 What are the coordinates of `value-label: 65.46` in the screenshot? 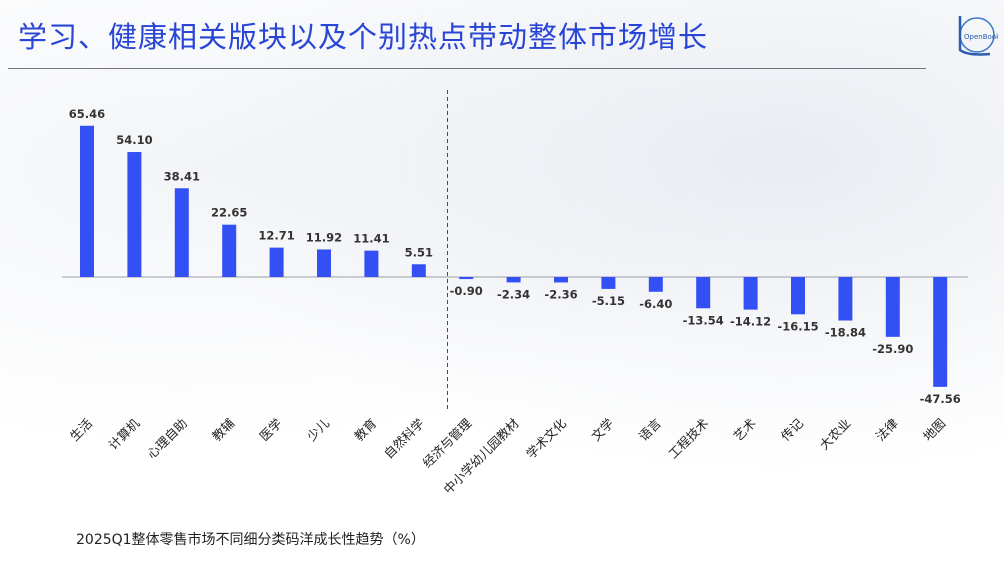 It's located at (87, 114).